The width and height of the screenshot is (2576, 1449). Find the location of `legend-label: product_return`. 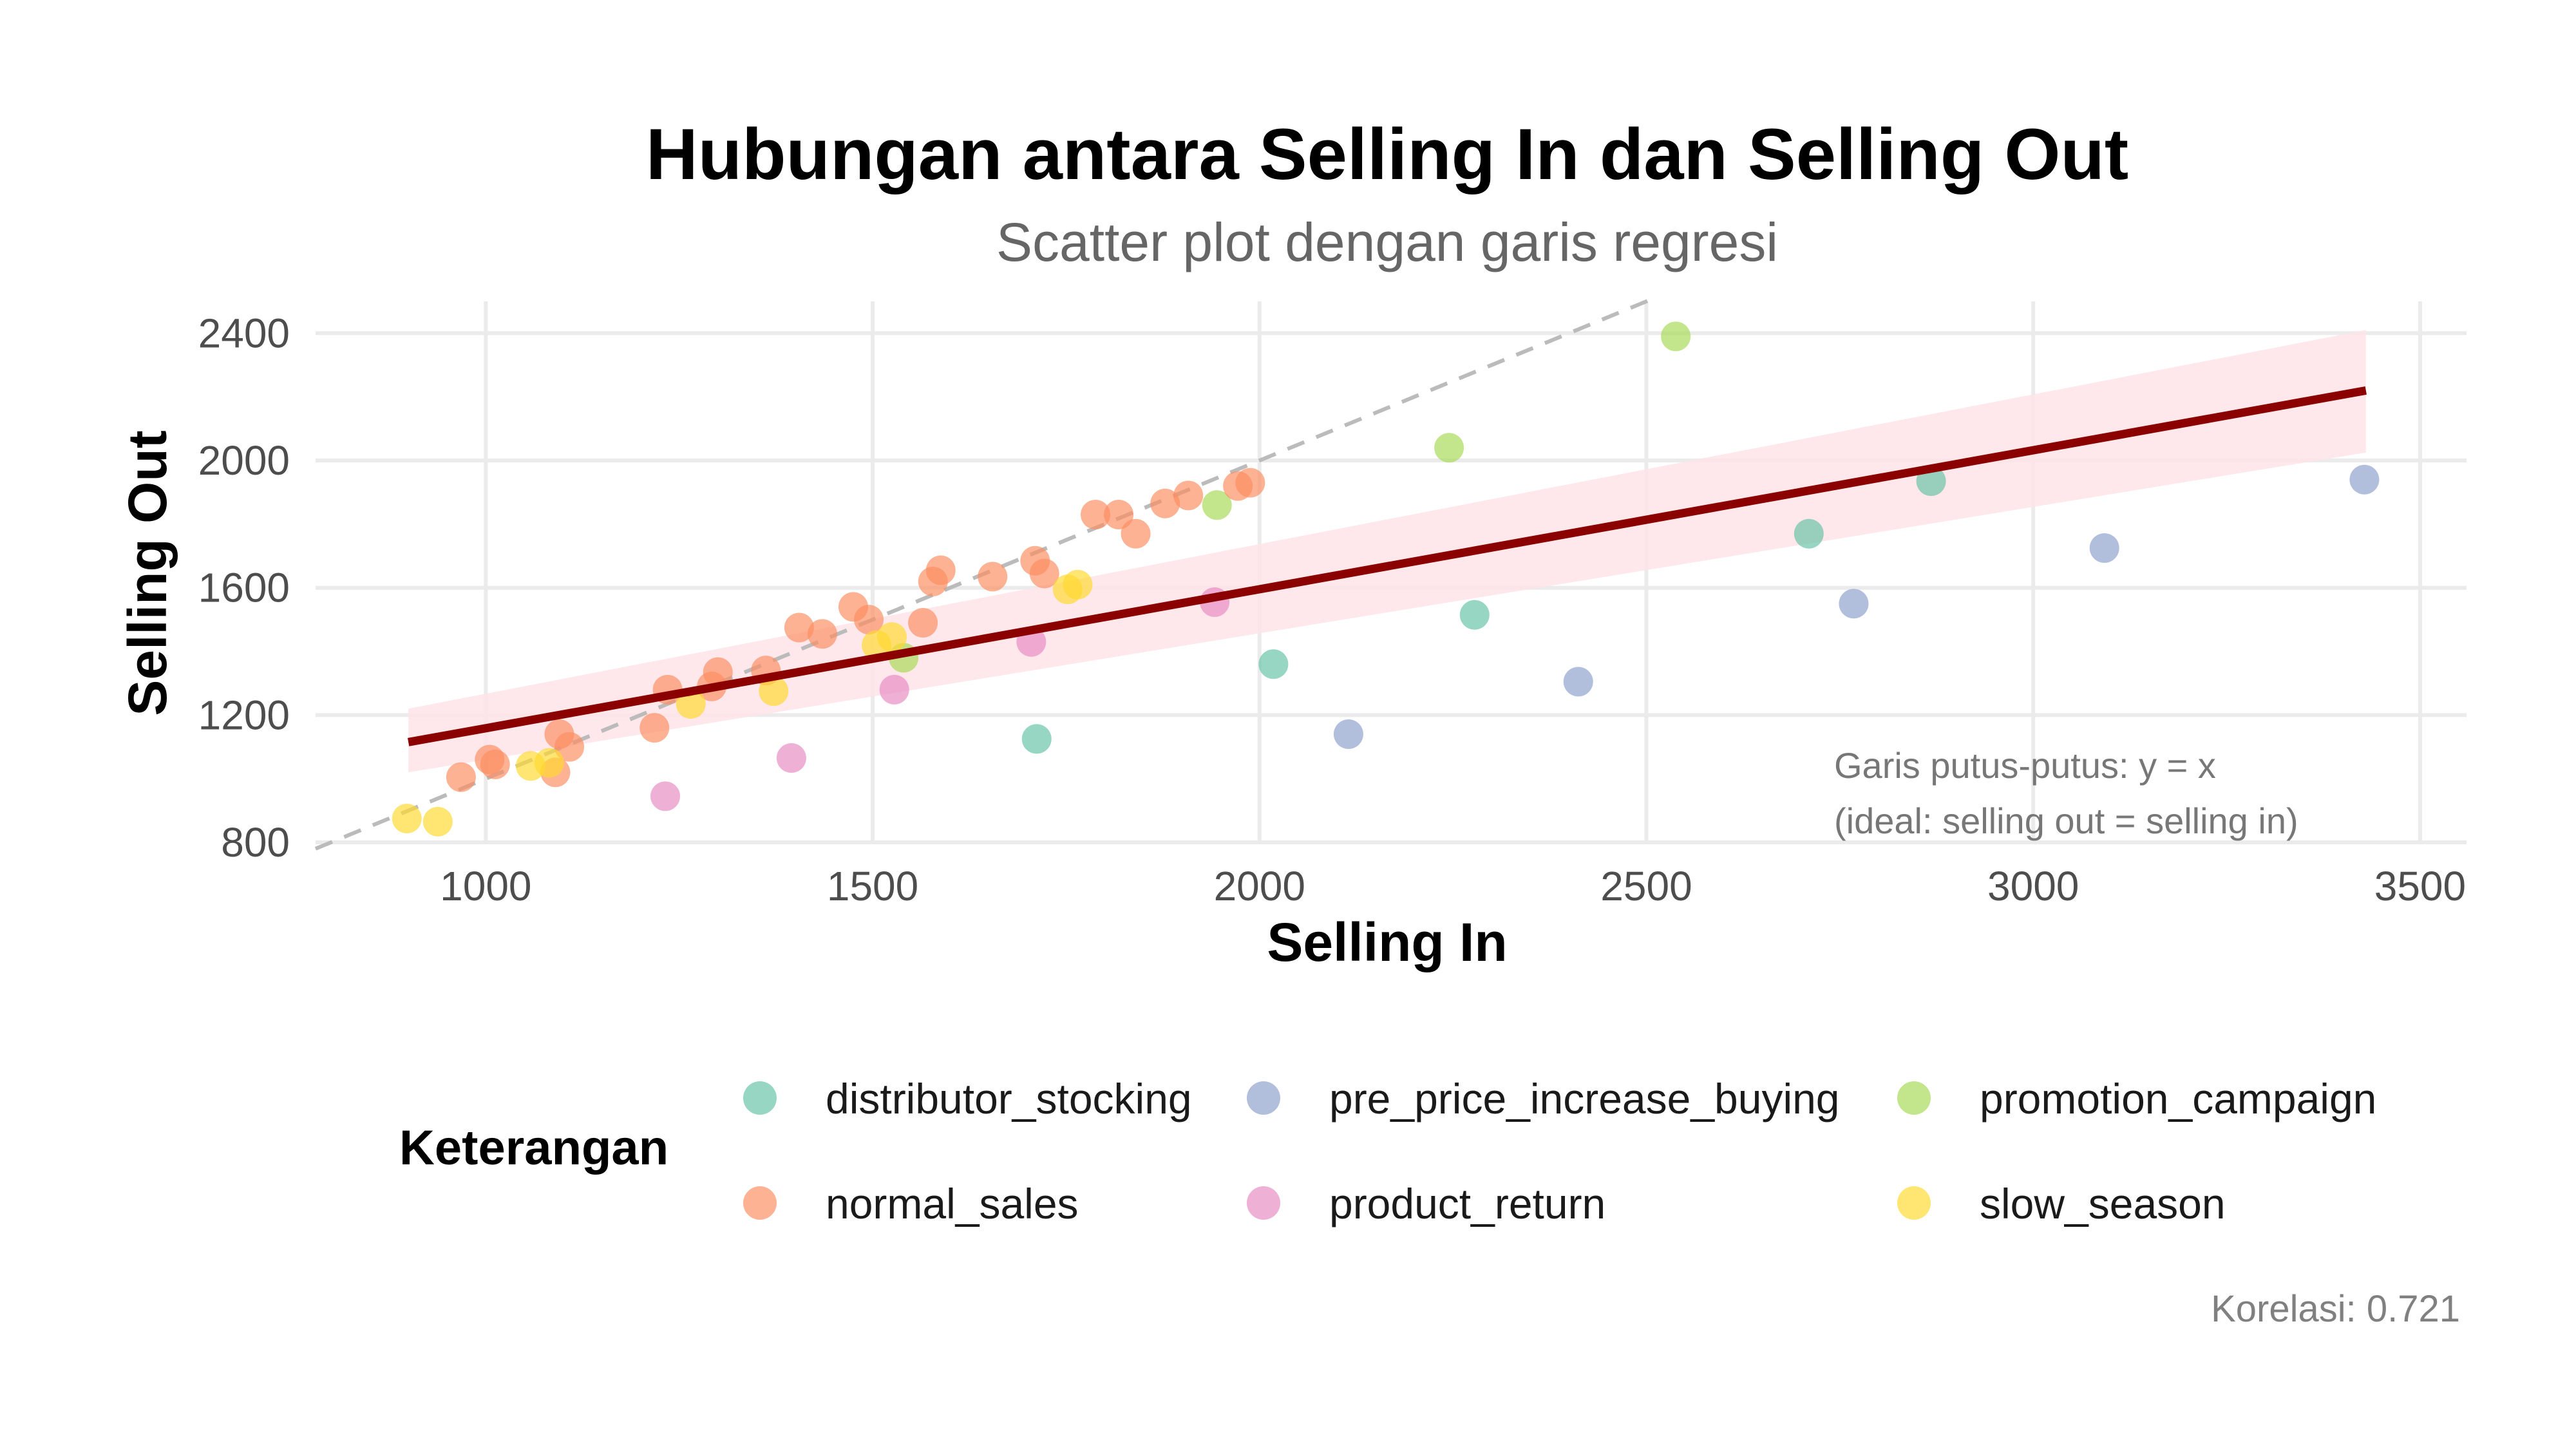

legend-label: product_return is located at coordinates (1467, 1203).